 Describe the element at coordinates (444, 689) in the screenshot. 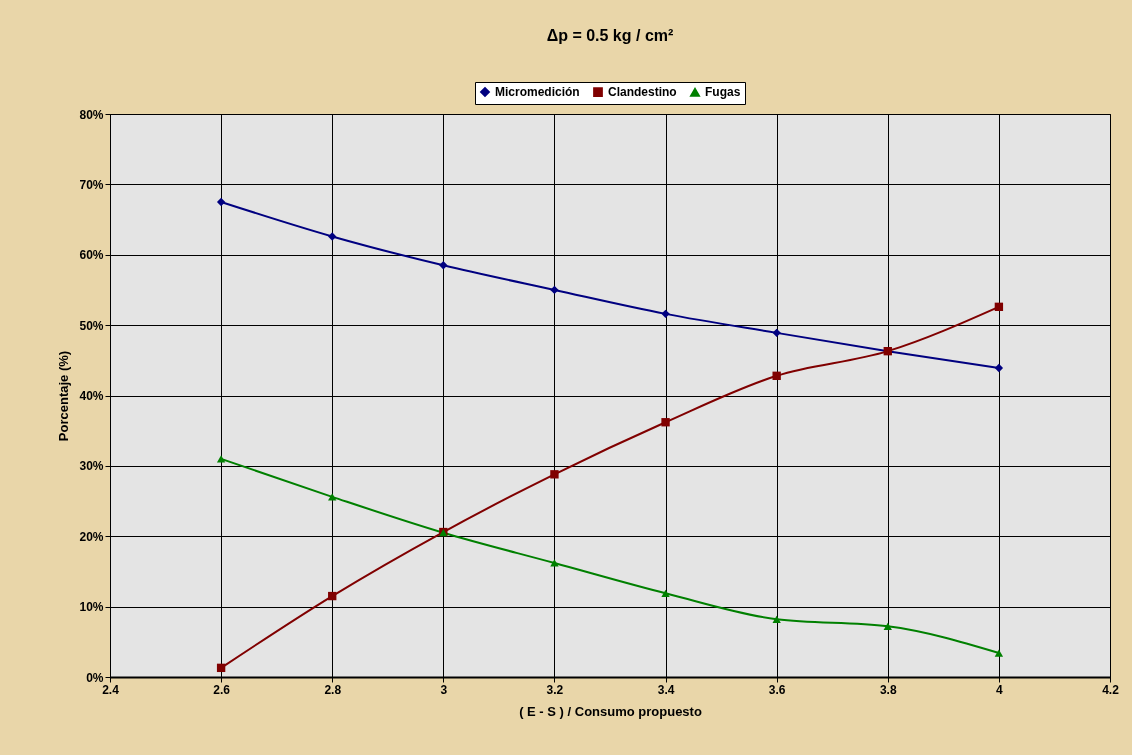

I see `x-tick-label: 3` at that location.